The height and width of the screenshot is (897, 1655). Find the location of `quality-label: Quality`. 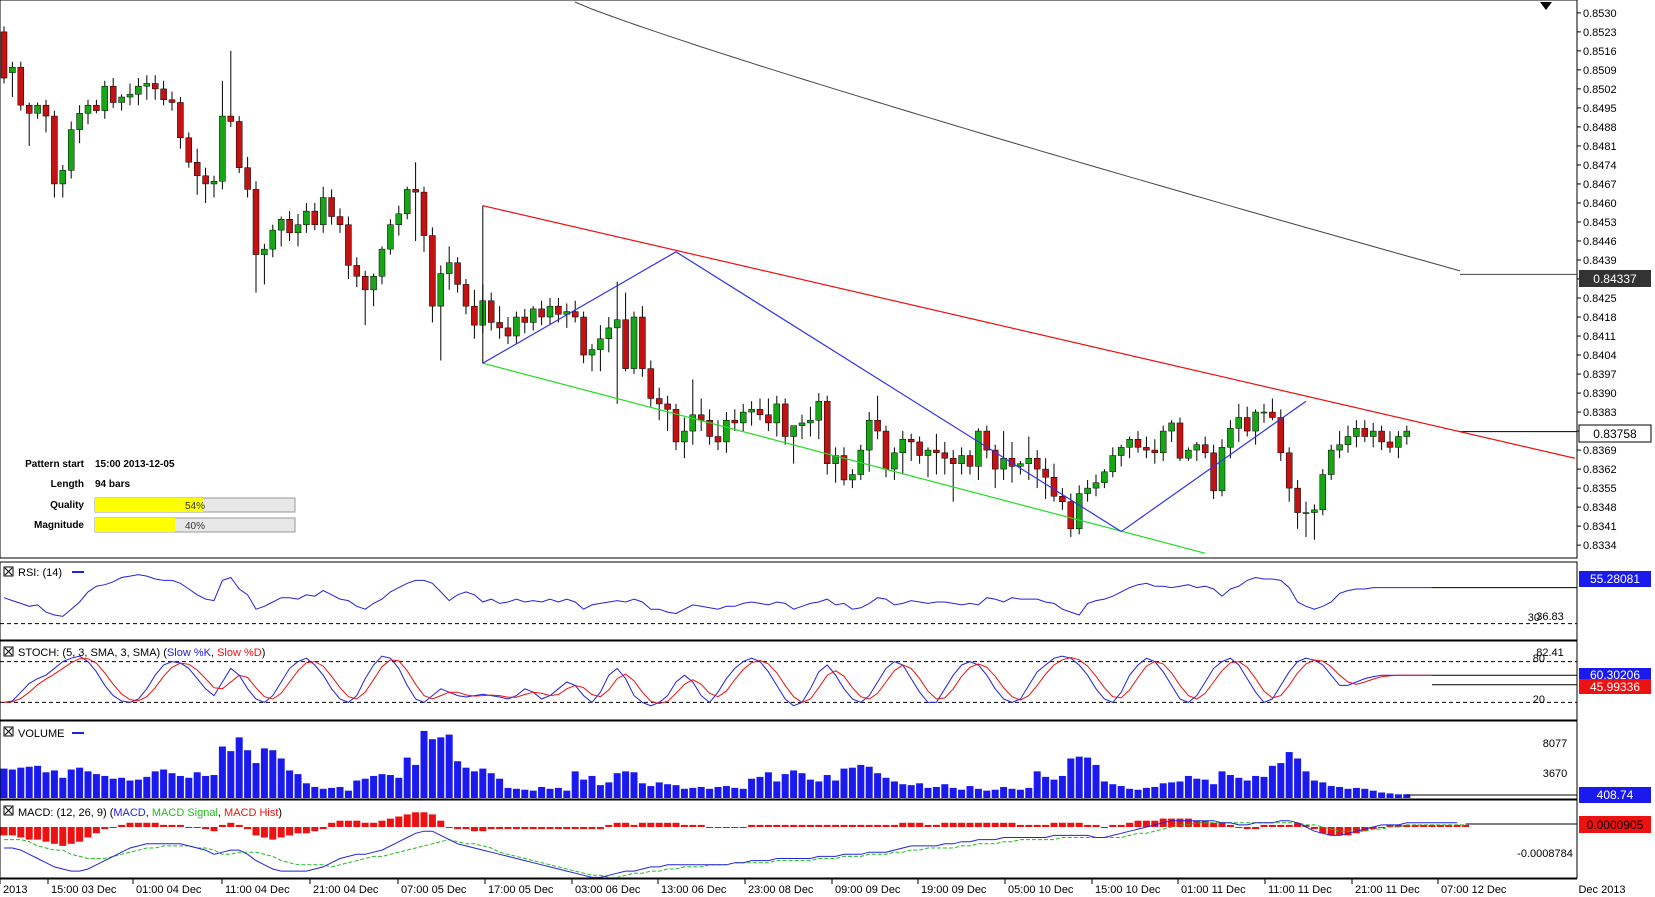

quality-label: Quality is located at coordinates (67, 505).